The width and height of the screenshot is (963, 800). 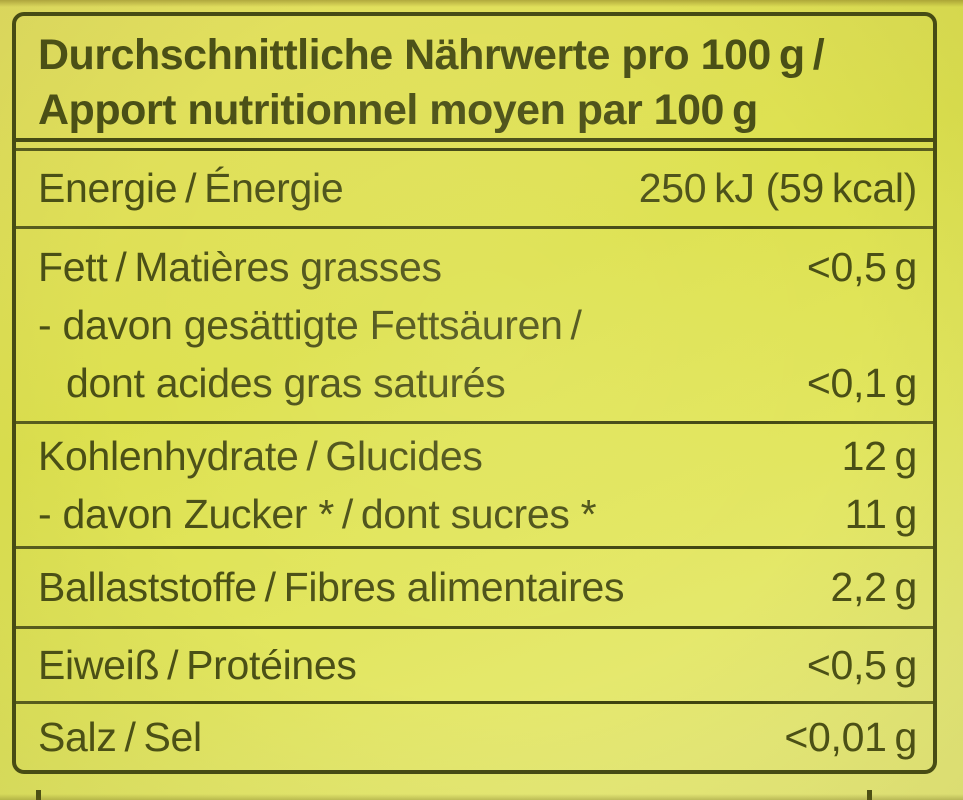 I want to click on fibre-value: 2,2 g, so click(x=873, y=587).